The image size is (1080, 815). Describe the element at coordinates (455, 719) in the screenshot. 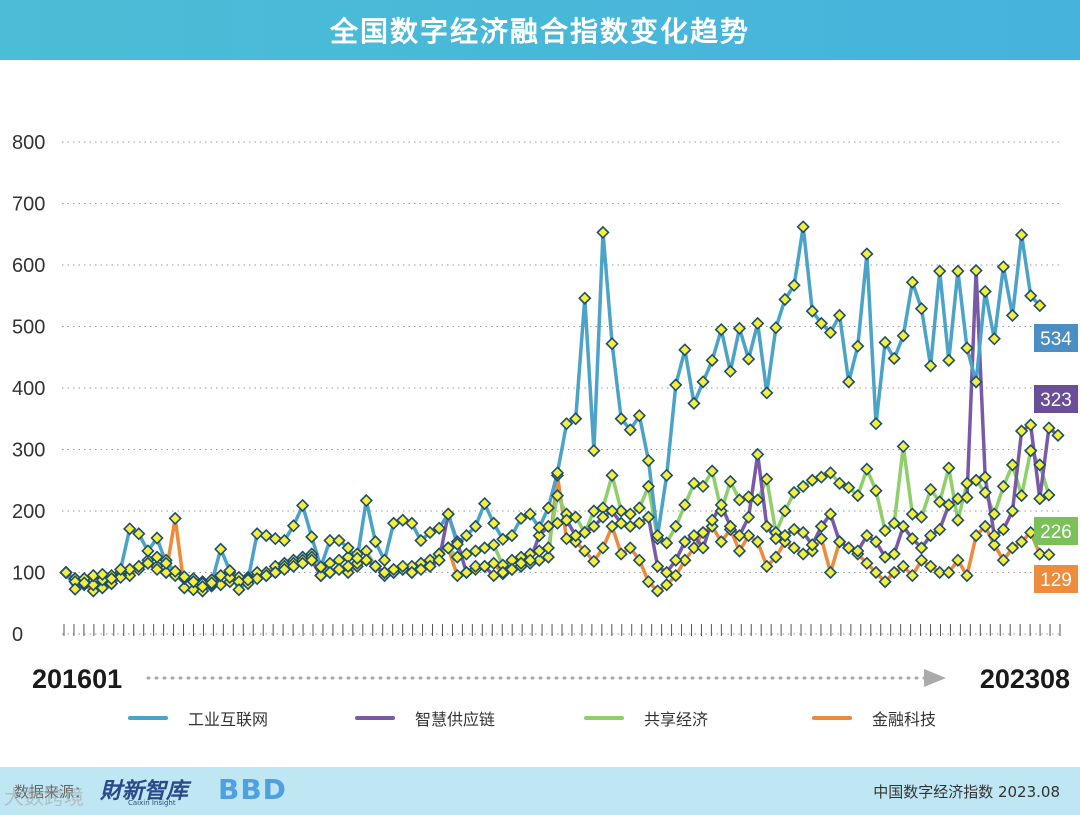

I see `legend-label: 智慧供应链` at that location.